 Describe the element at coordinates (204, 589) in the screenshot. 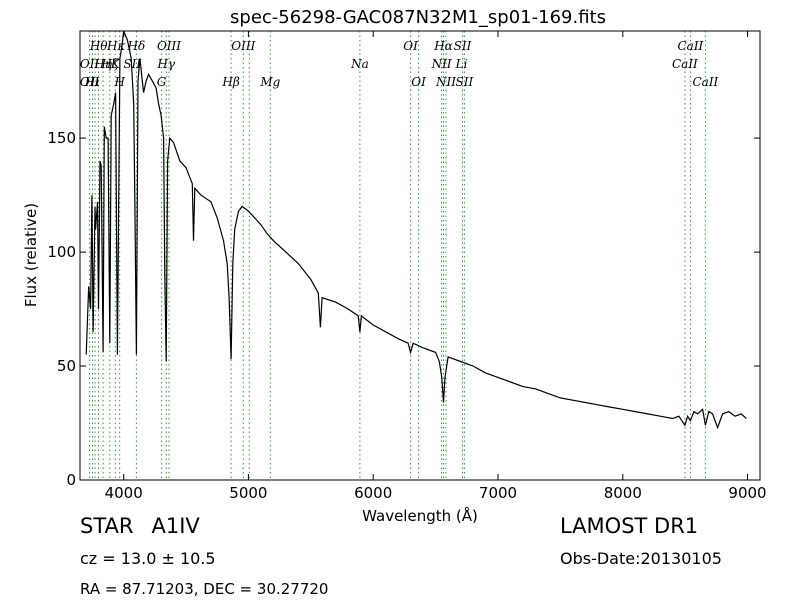

I see `coordinates: RA = 87.71203, DEC = 30.27720` at that location.